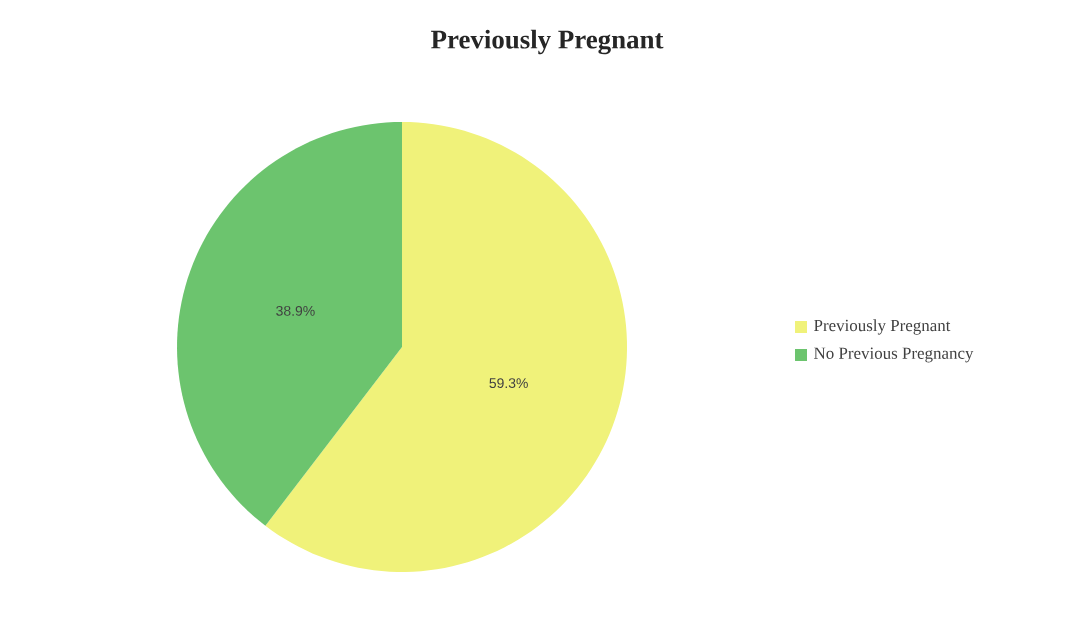 The image size is (1071, 627). I want to click on legend-label: No Previous Pregnancy, so click(894, 355).